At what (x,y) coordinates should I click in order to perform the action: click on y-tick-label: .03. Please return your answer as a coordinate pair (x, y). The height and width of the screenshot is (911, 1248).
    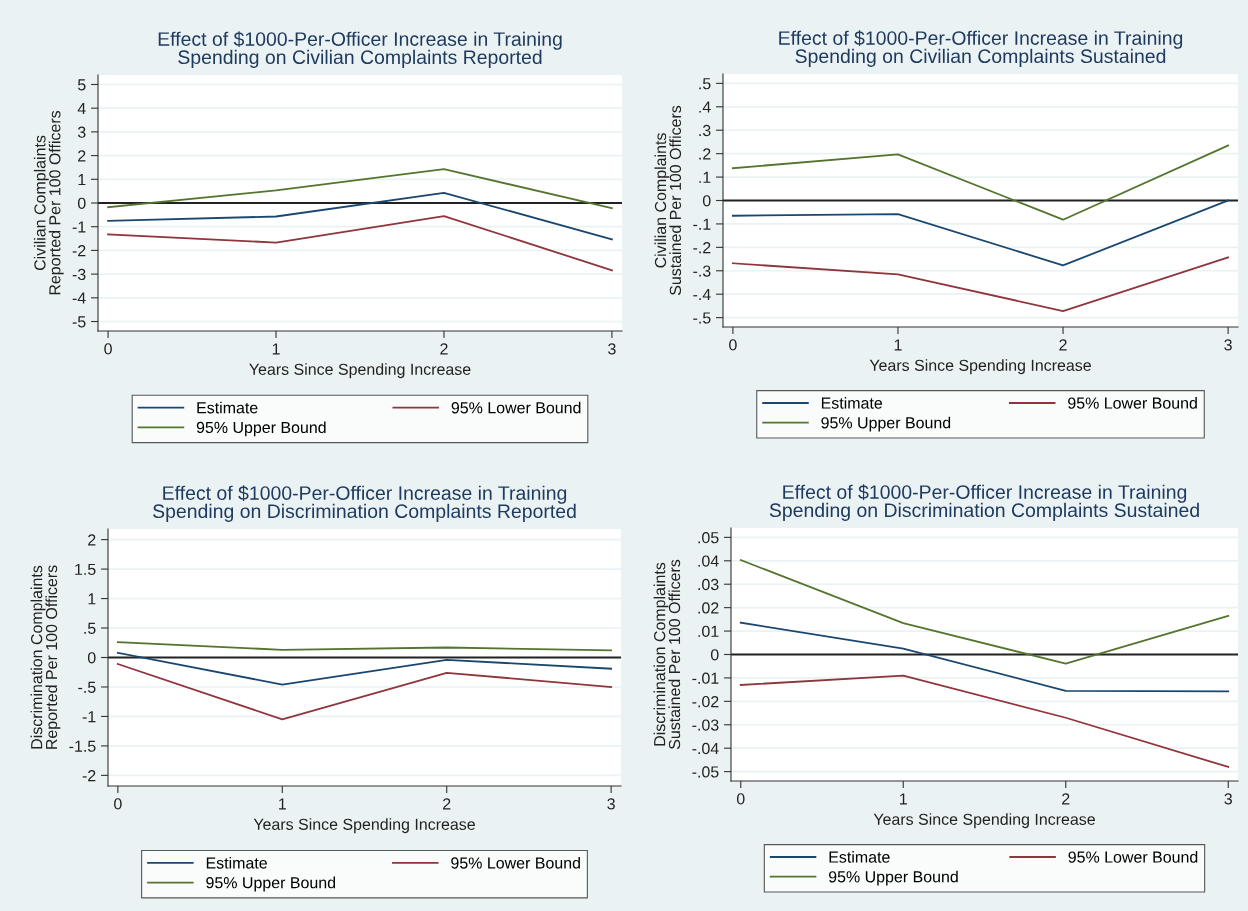
    Looking at the image, I should click on (708, 584).